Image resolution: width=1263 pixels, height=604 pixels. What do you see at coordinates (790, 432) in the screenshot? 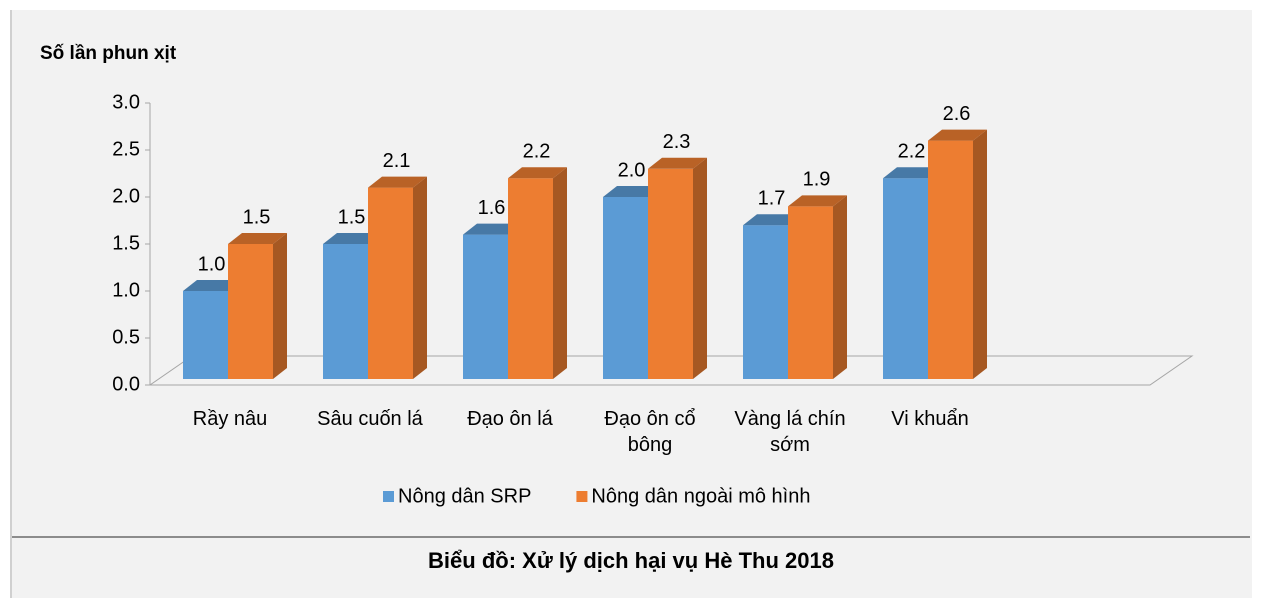
I see `x-tick-label: Vàng lá chín sớm` at bounding box center [790, 432].